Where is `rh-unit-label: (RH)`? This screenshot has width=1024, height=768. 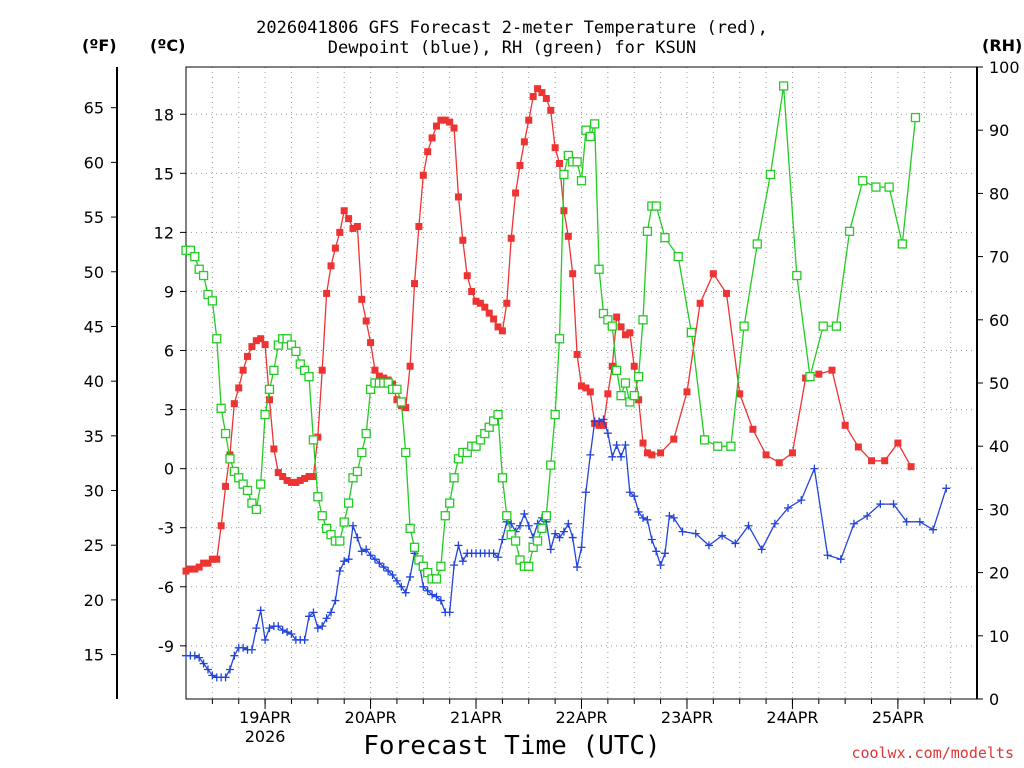 rh-unit-label: (RH) is located at coordinates (1002, 45).